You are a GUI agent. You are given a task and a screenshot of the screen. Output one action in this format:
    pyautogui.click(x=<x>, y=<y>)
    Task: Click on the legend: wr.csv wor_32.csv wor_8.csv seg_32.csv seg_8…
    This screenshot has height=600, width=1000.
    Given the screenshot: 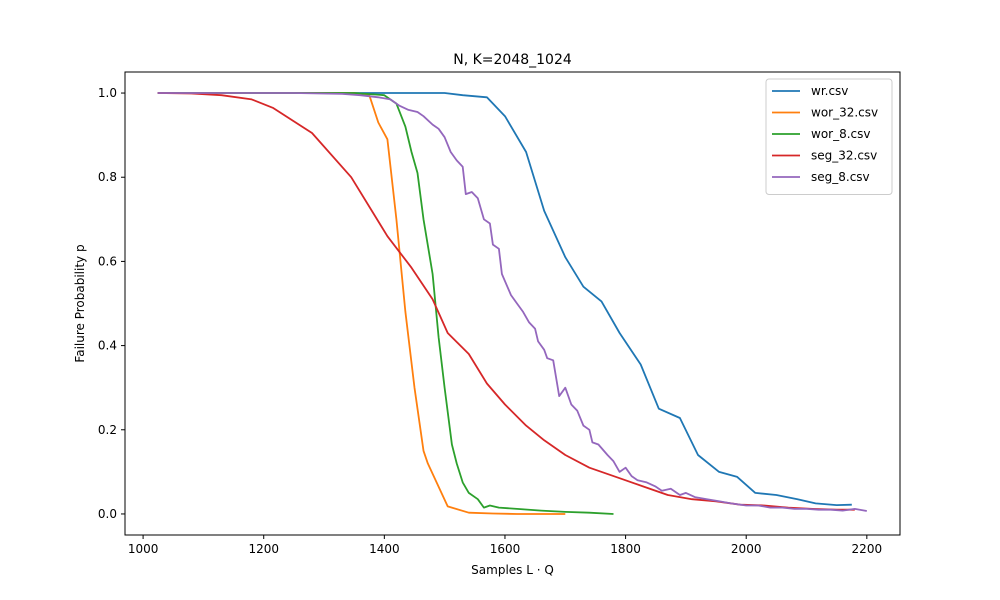 What is the action you would take?
    pyautogui.click(x=829, y=136)
    